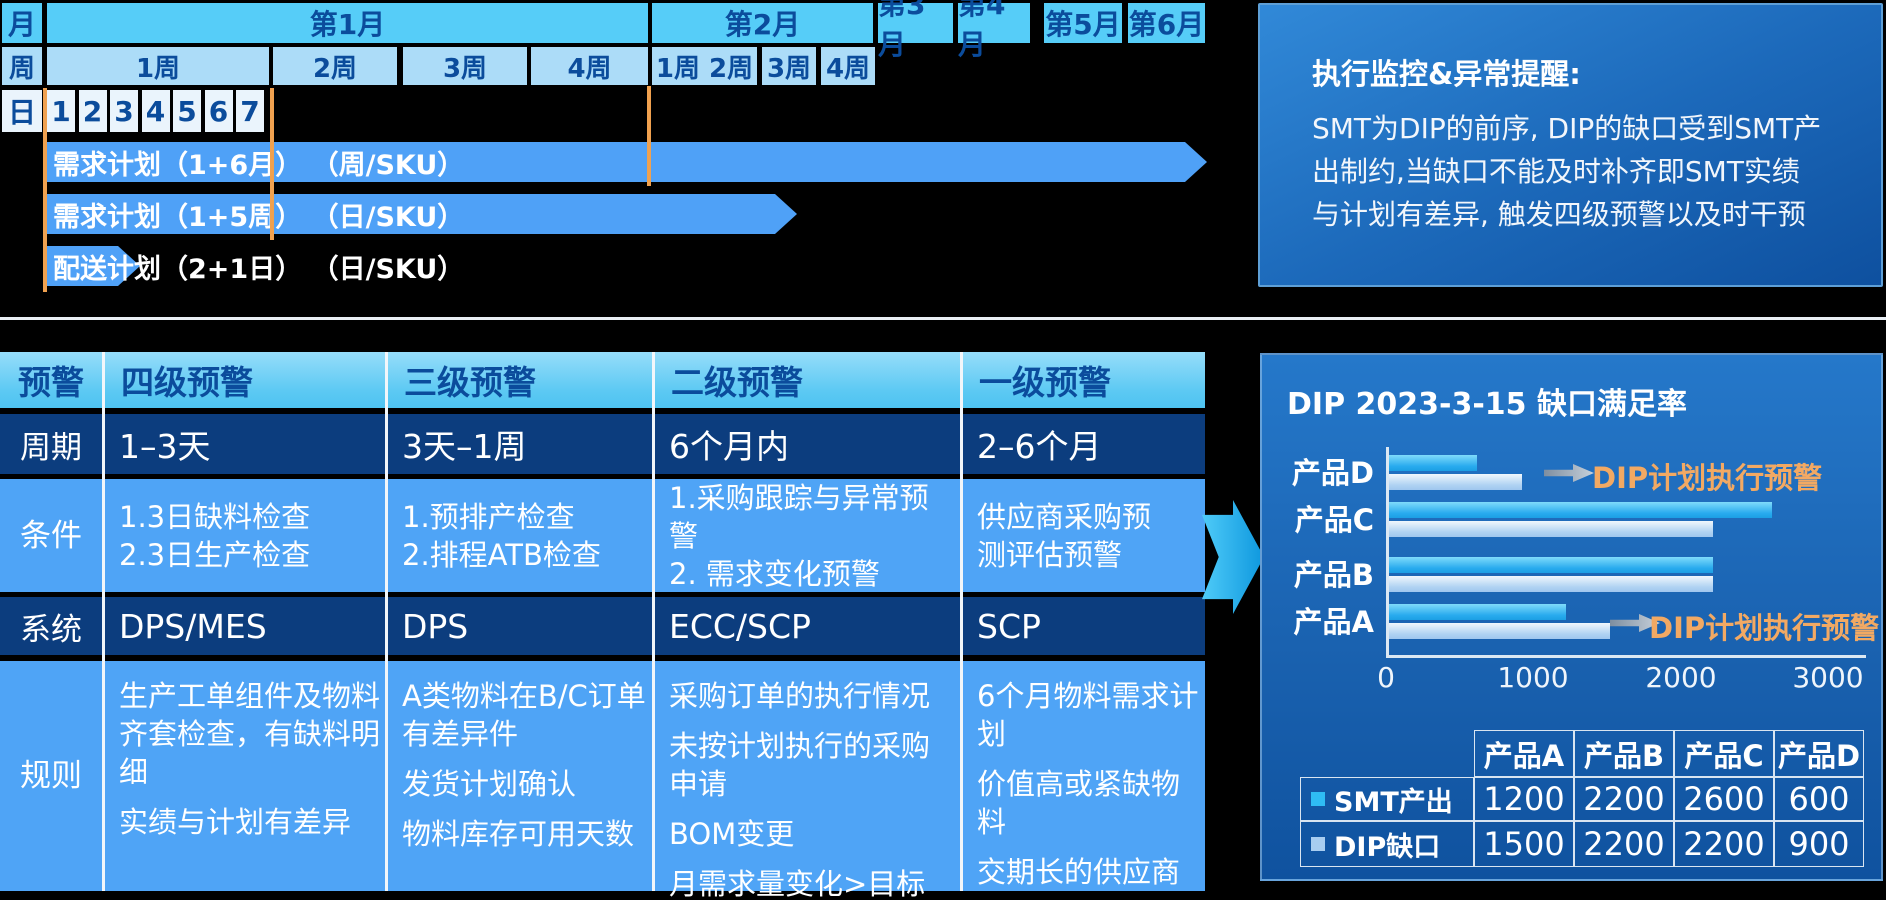 The height and width of the screenshot is (900, 1886). Describe the element at coordinates (1524, 753) in the screenshot. I see `table-header-cell: 产品A` at that location.